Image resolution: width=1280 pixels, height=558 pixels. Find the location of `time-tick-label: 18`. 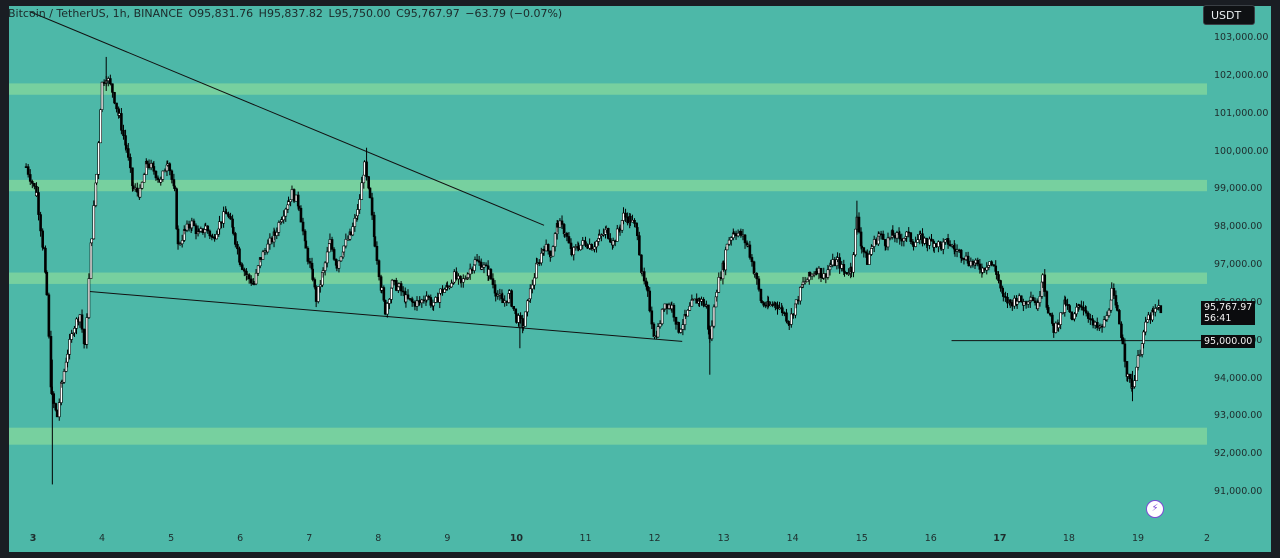

time-tick-label: 18 is located at coordinates (1068, 538).